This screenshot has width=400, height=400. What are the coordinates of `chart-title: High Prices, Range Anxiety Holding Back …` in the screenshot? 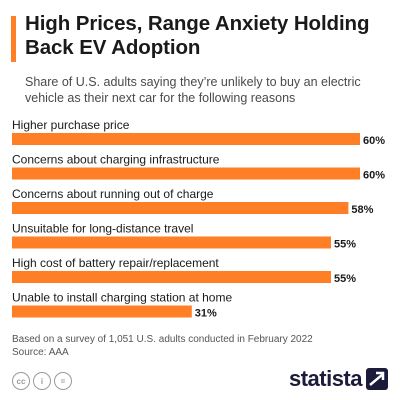 It's located at (197, 35).